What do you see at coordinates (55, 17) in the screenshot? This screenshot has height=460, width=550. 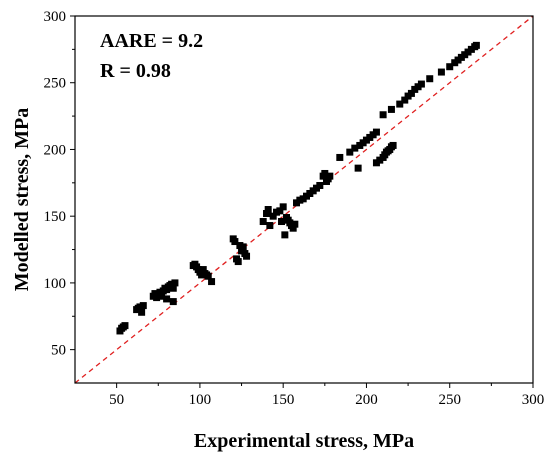 I see `y-tick-label: 300` at bounding box center [55, 17].